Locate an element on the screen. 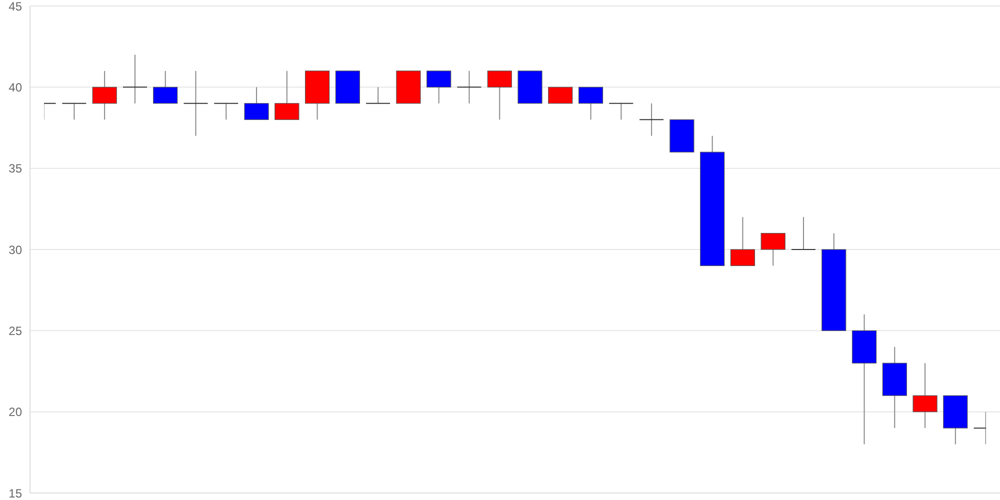  y-tick-label: 35 is located at coordinates (15, 169).